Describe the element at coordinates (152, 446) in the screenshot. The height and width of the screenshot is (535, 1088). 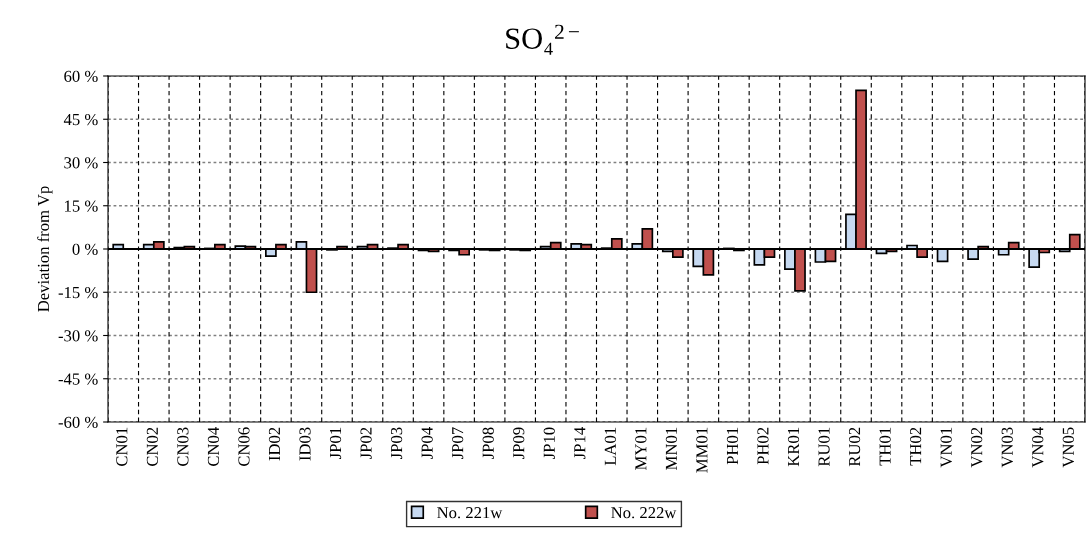
I see `x-tick-label: CN02` at that location.